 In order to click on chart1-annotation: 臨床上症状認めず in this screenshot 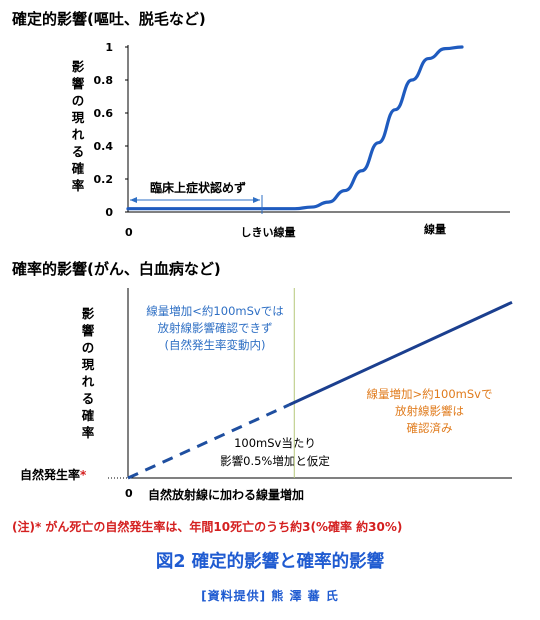, I will do `click(198, 188)`.